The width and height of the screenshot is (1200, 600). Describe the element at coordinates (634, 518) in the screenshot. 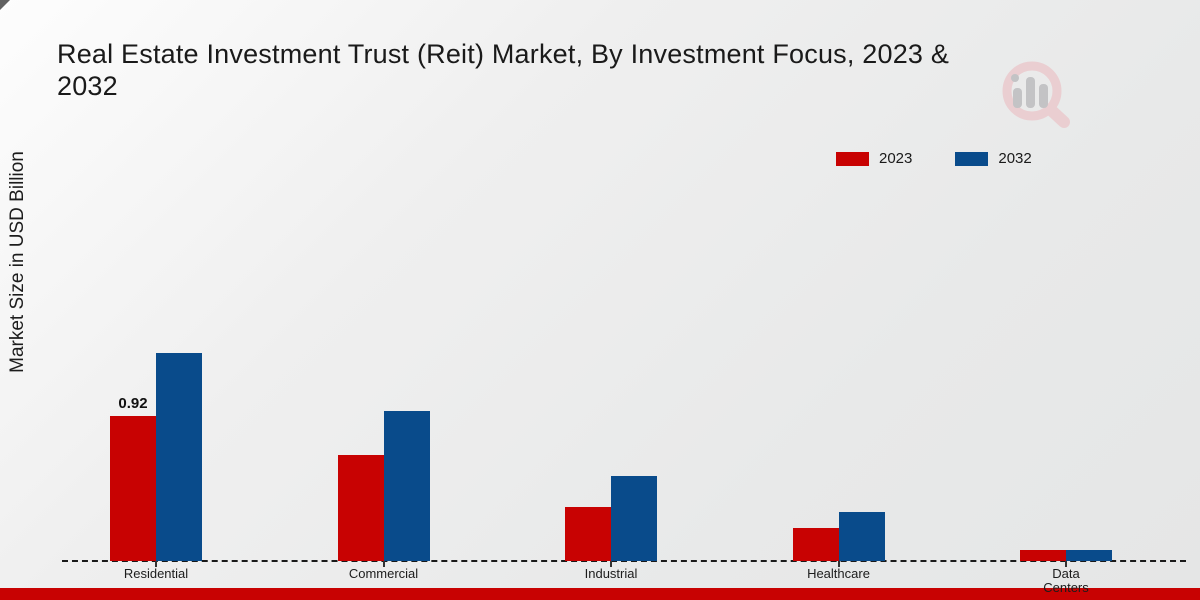

I see `bar-2032-industrial` at that location.